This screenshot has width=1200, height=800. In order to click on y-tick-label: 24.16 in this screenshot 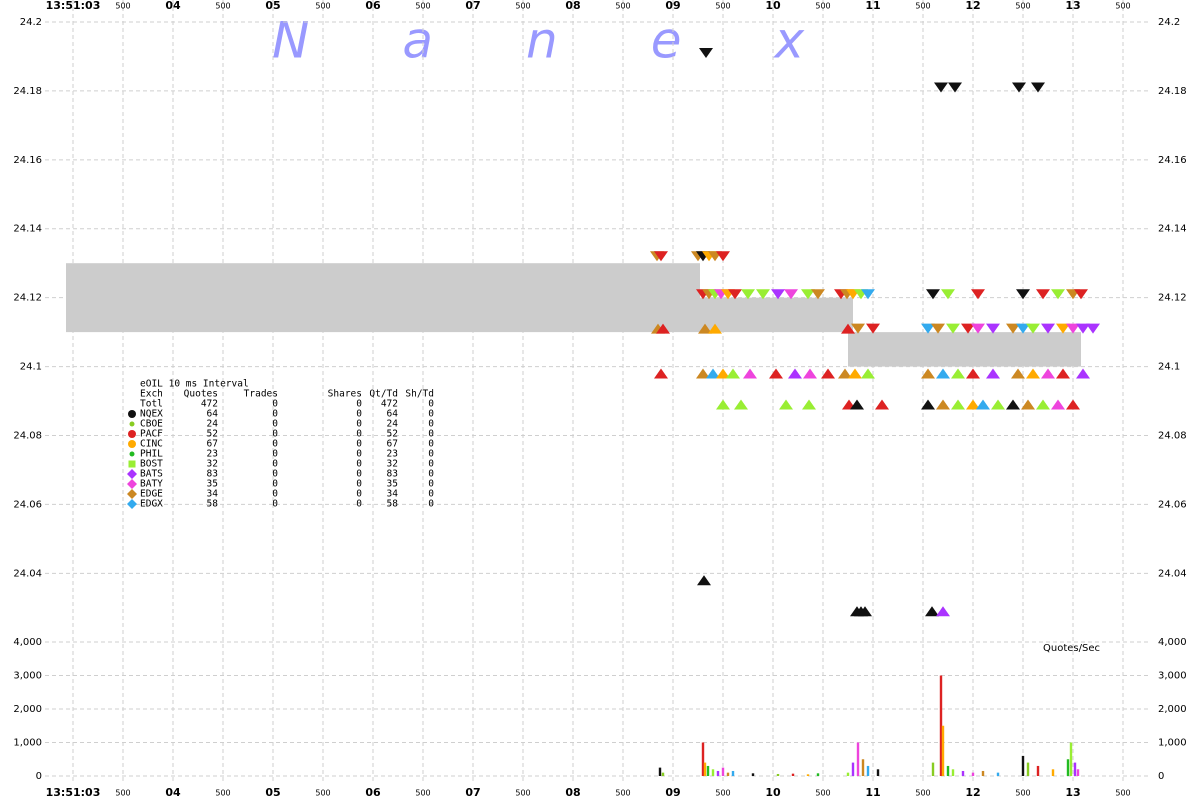, I will do `click(1172, 160)`.